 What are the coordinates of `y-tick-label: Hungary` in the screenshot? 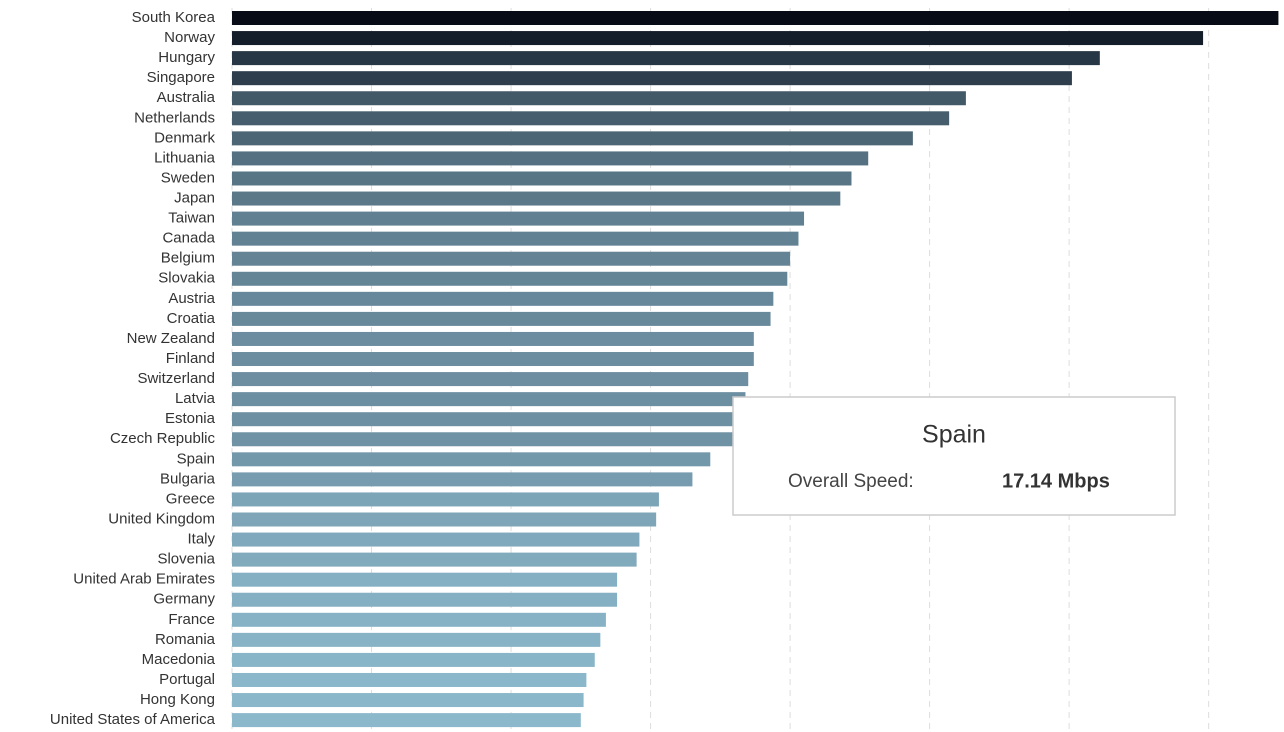 It's located at (186, 57).